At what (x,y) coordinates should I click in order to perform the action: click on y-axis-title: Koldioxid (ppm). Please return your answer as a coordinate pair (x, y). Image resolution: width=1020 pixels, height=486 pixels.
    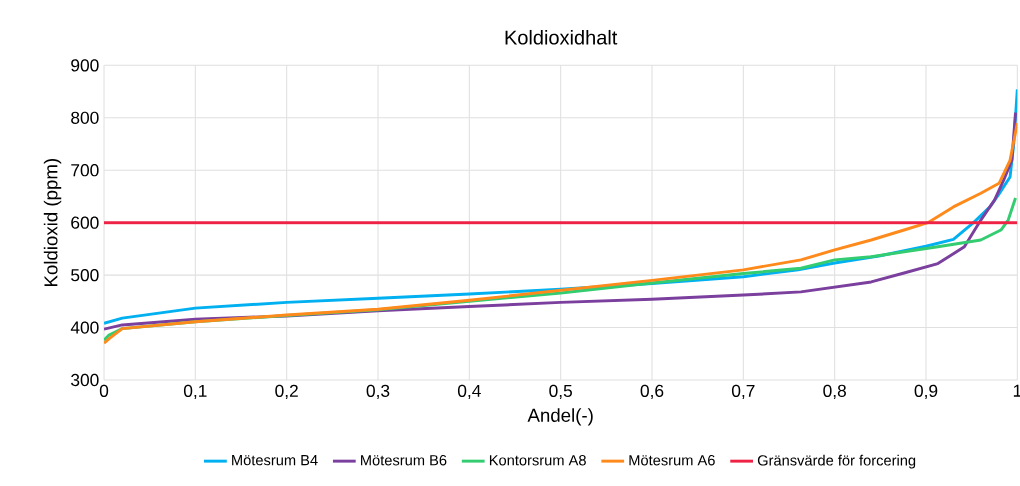
    Looking at the image, I should click on (52, 222).